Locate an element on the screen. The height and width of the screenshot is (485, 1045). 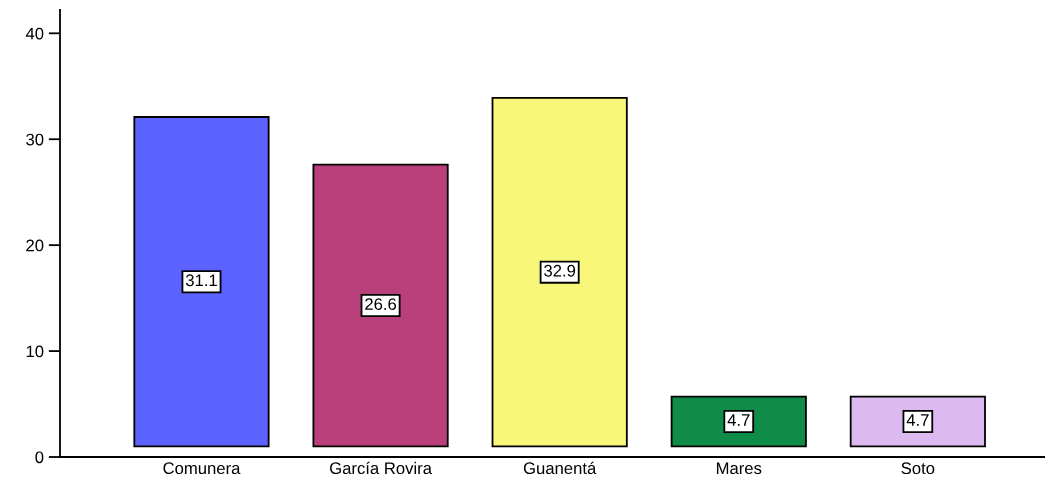
data-label: 32.9 is located at coordinates (560, 270).